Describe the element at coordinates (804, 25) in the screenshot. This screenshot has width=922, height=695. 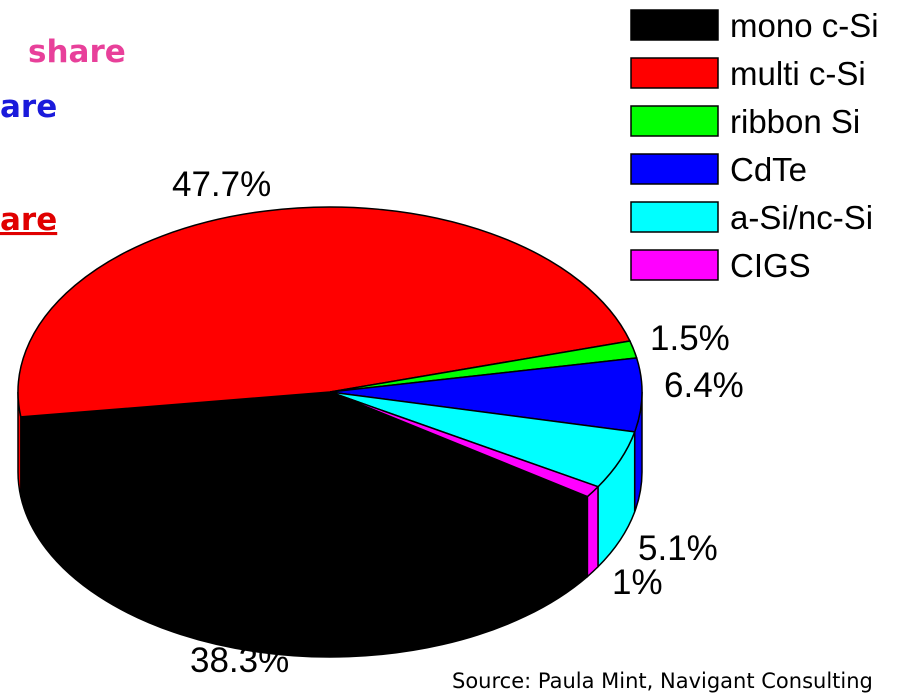
I see `legend-label: mono c-Si` at that location.